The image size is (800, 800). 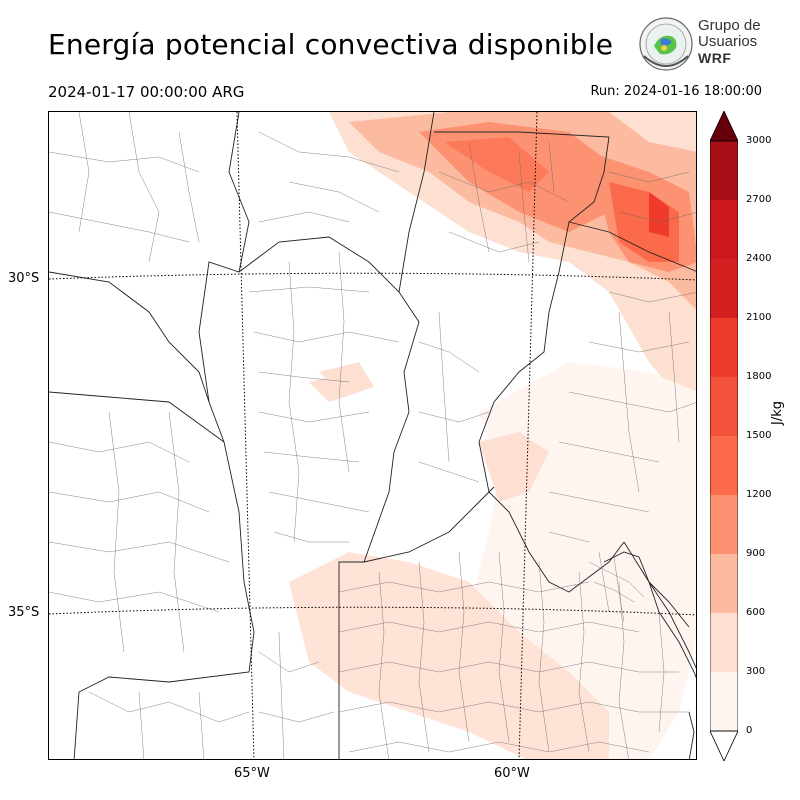 I want to click on colorbar-min-arrow, so click(x=724, y=745).